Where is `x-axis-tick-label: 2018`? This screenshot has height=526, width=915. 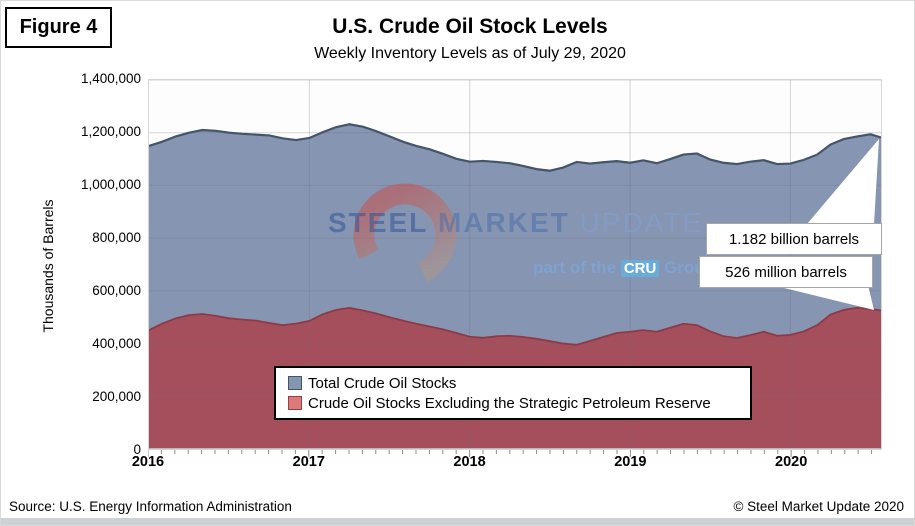 x-axis-tick-label: 2018 is located at coordinates (469, 462).